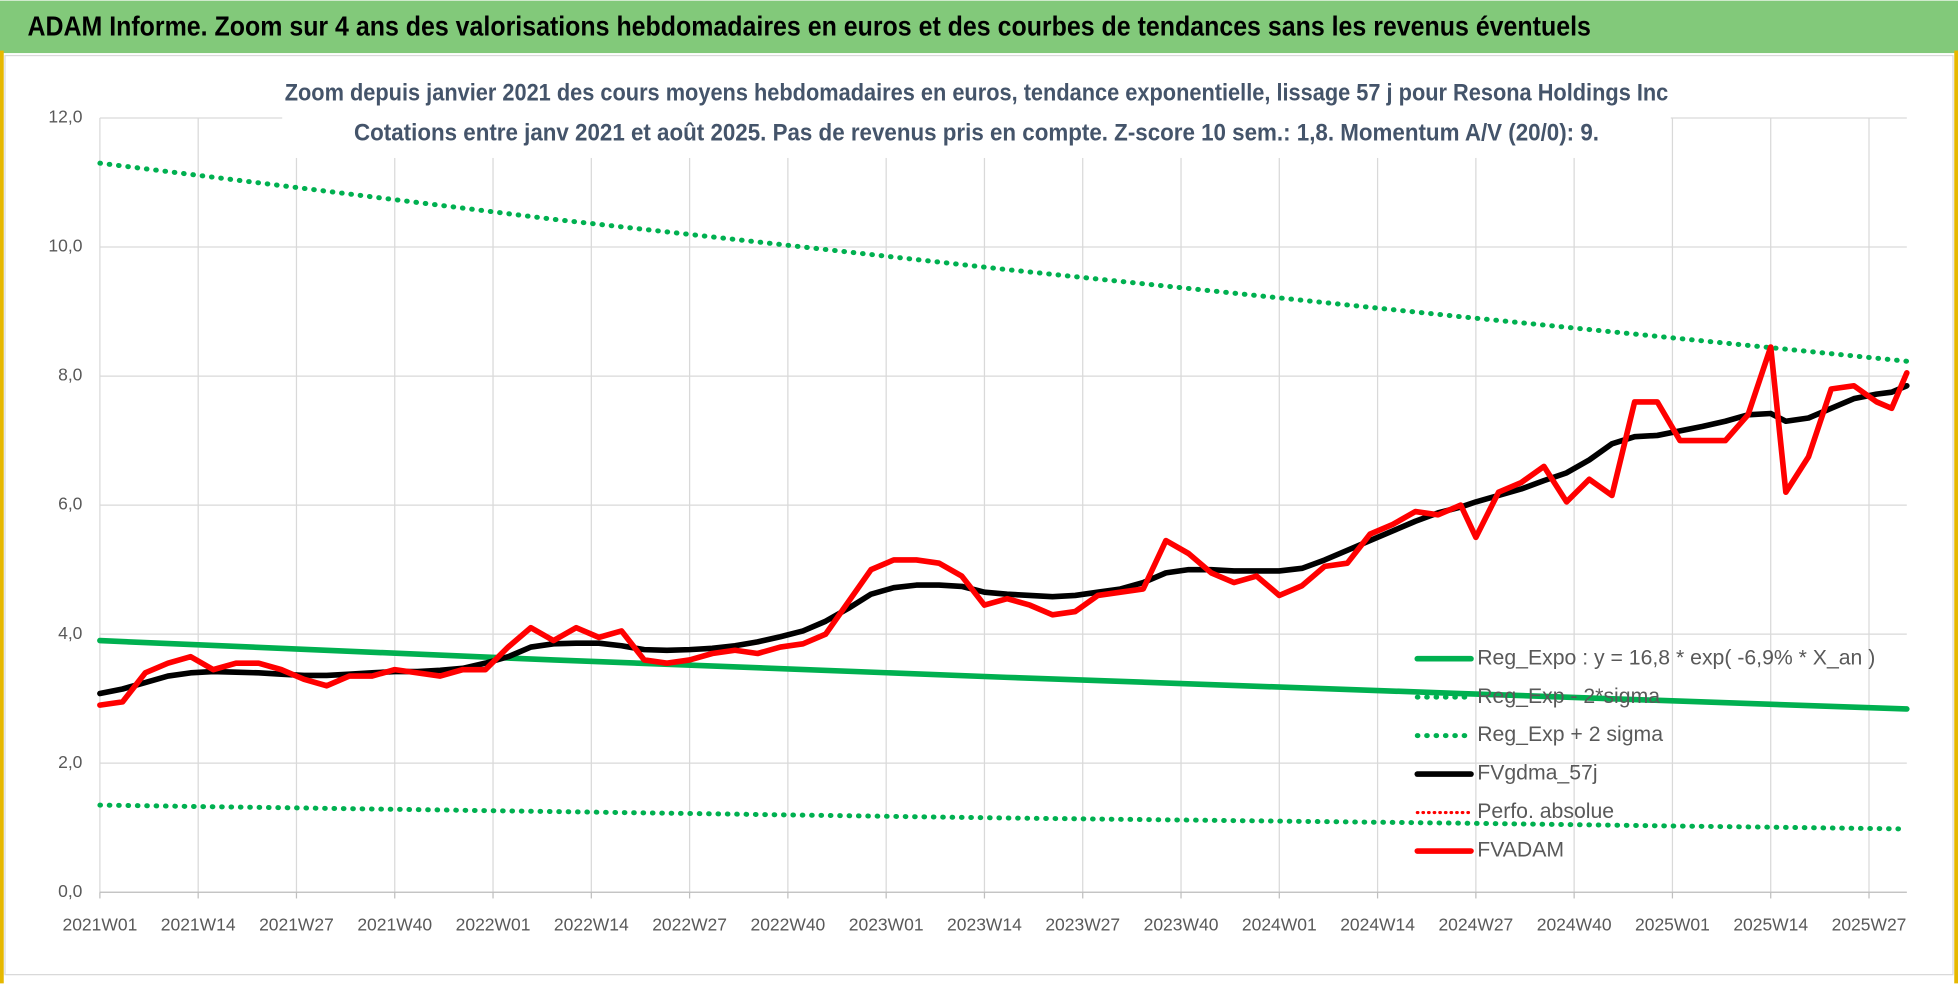 The width and height of the screenshot is (1958, 984). What do you see at coordinates (1475, 925) in the screenshot?
I see `x-tick-label: 2024W27` at bounding box center [1475, 925].